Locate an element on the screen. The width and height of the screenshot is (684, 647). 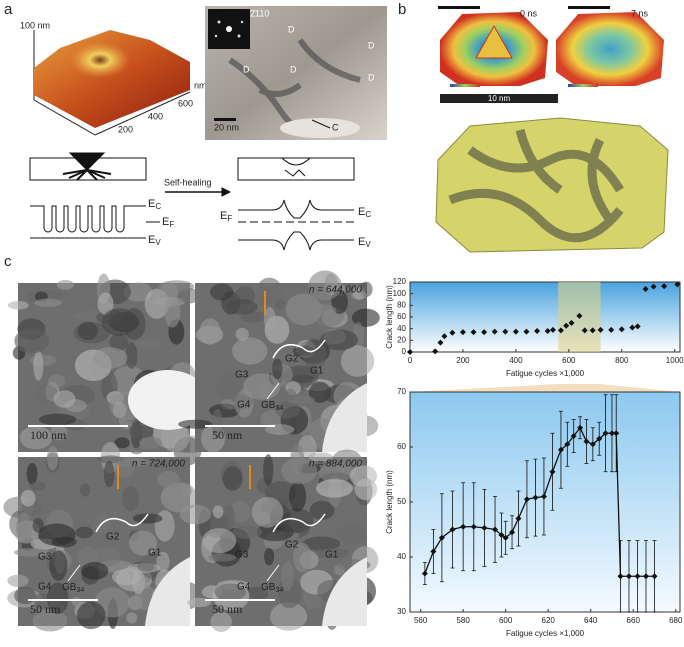
x-tick-label: 400 is located at coordinates (516, 360).